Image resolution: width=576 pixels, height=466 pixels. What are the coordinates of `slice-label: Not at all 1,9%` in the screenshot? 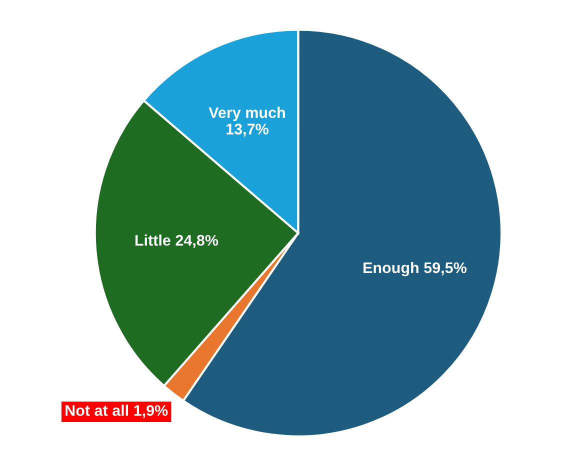 It's located at (117, 411).